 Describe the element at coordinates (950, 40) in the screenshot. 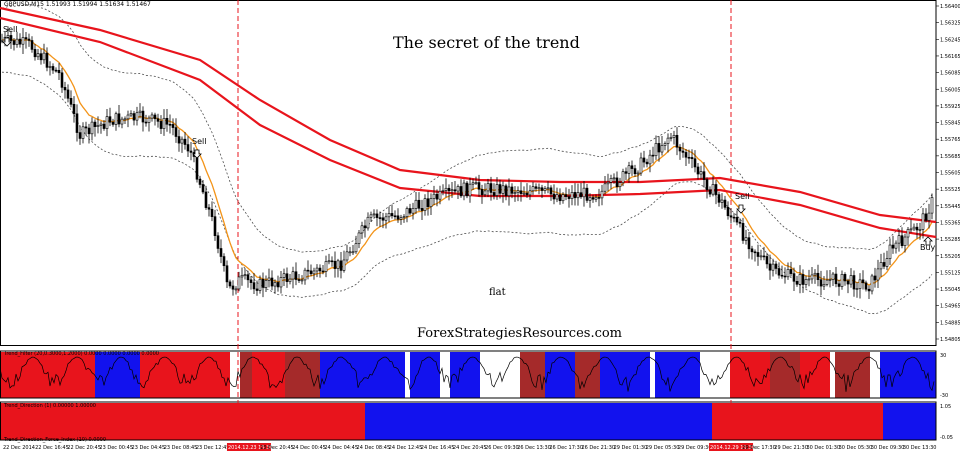

I see `price-axis-label: 1.56245` at that location.